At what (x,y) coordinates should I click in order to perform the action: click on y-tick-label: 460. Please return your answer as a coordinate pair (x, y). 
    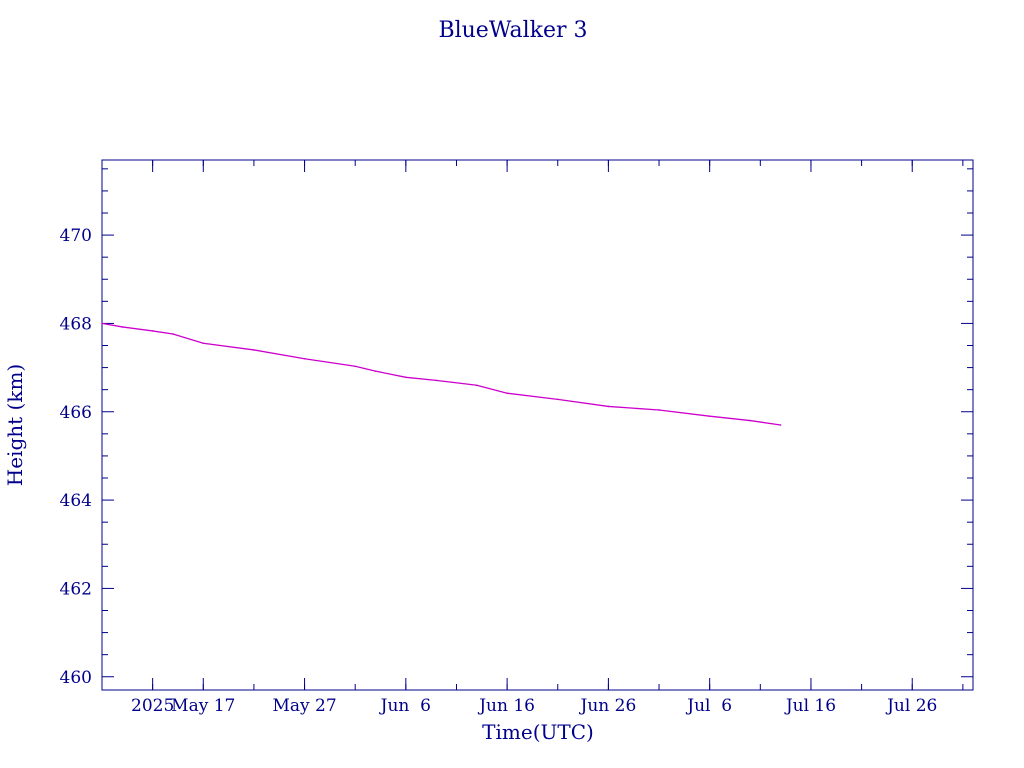
    Looking at the image, I should click on (76, 678).